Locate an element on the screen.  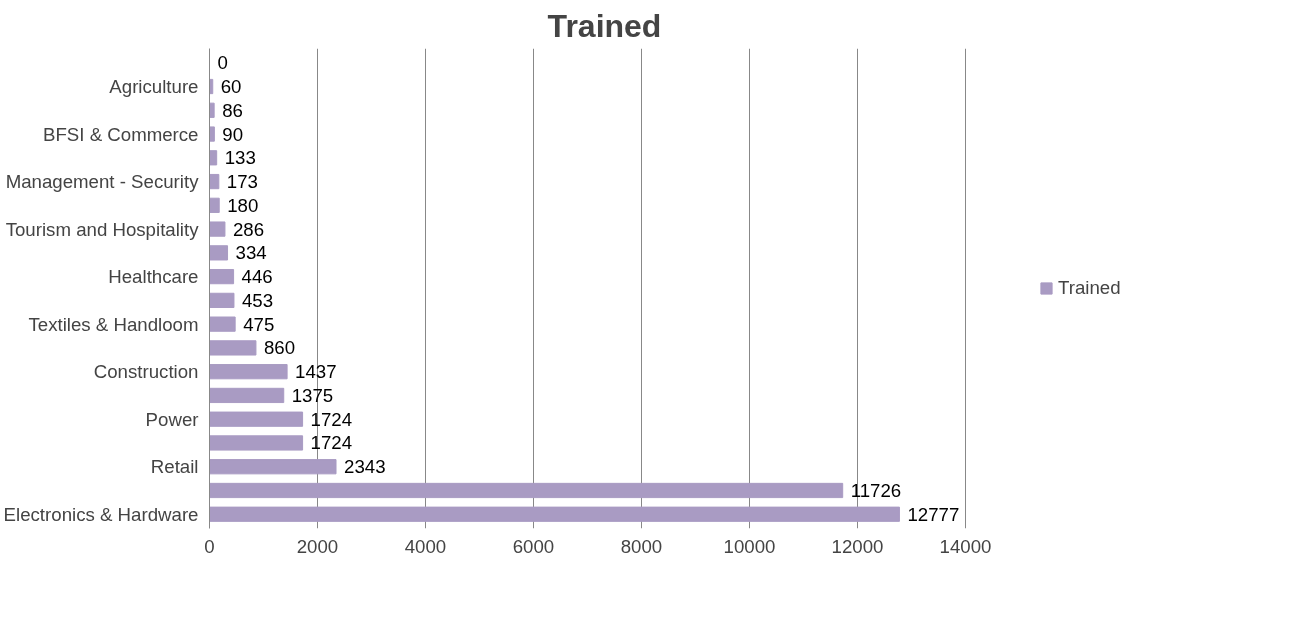
data-label: 1437 is located at coordinates (316, 372).